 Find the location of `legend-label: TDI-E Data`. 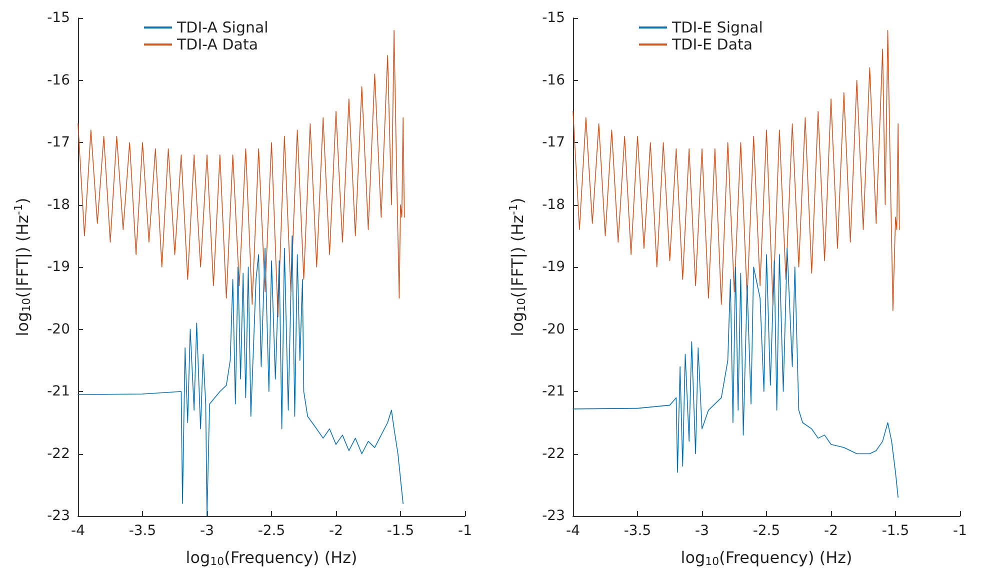

legend-label: TDI-E Data is located at coordinates (712, 45).